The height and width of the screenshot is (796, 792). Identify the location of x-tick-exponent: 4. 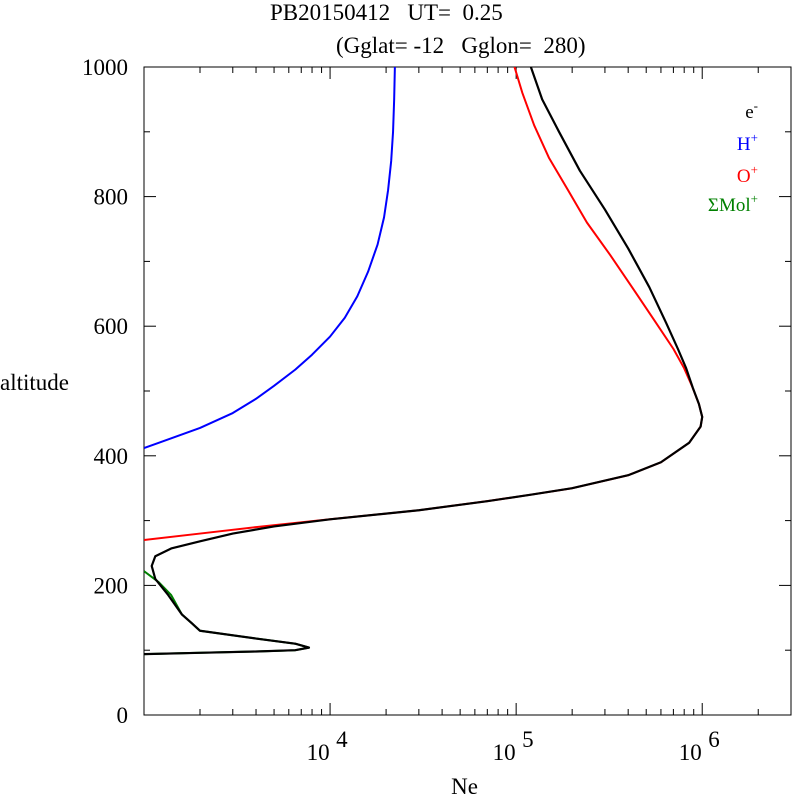
(342, 739).